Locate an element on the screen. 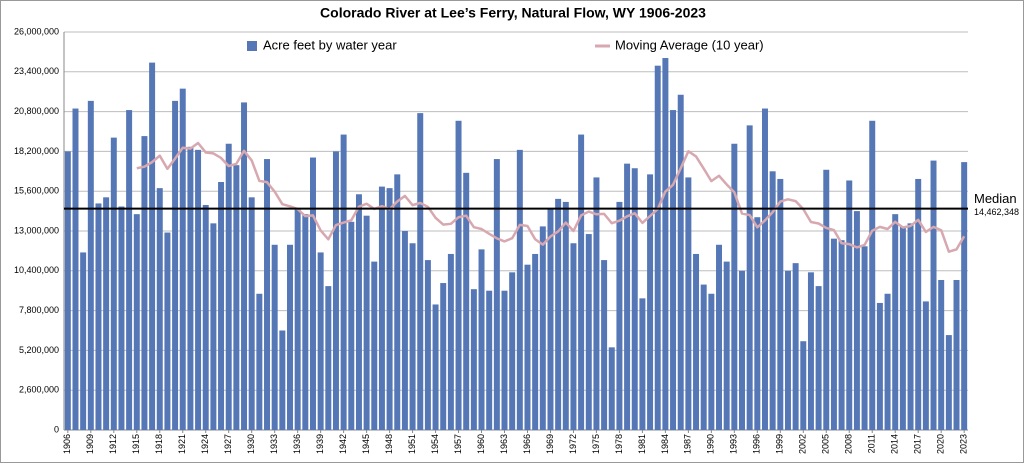  y-tick-label: 26,000,000 is located at coordinates (36, 31).